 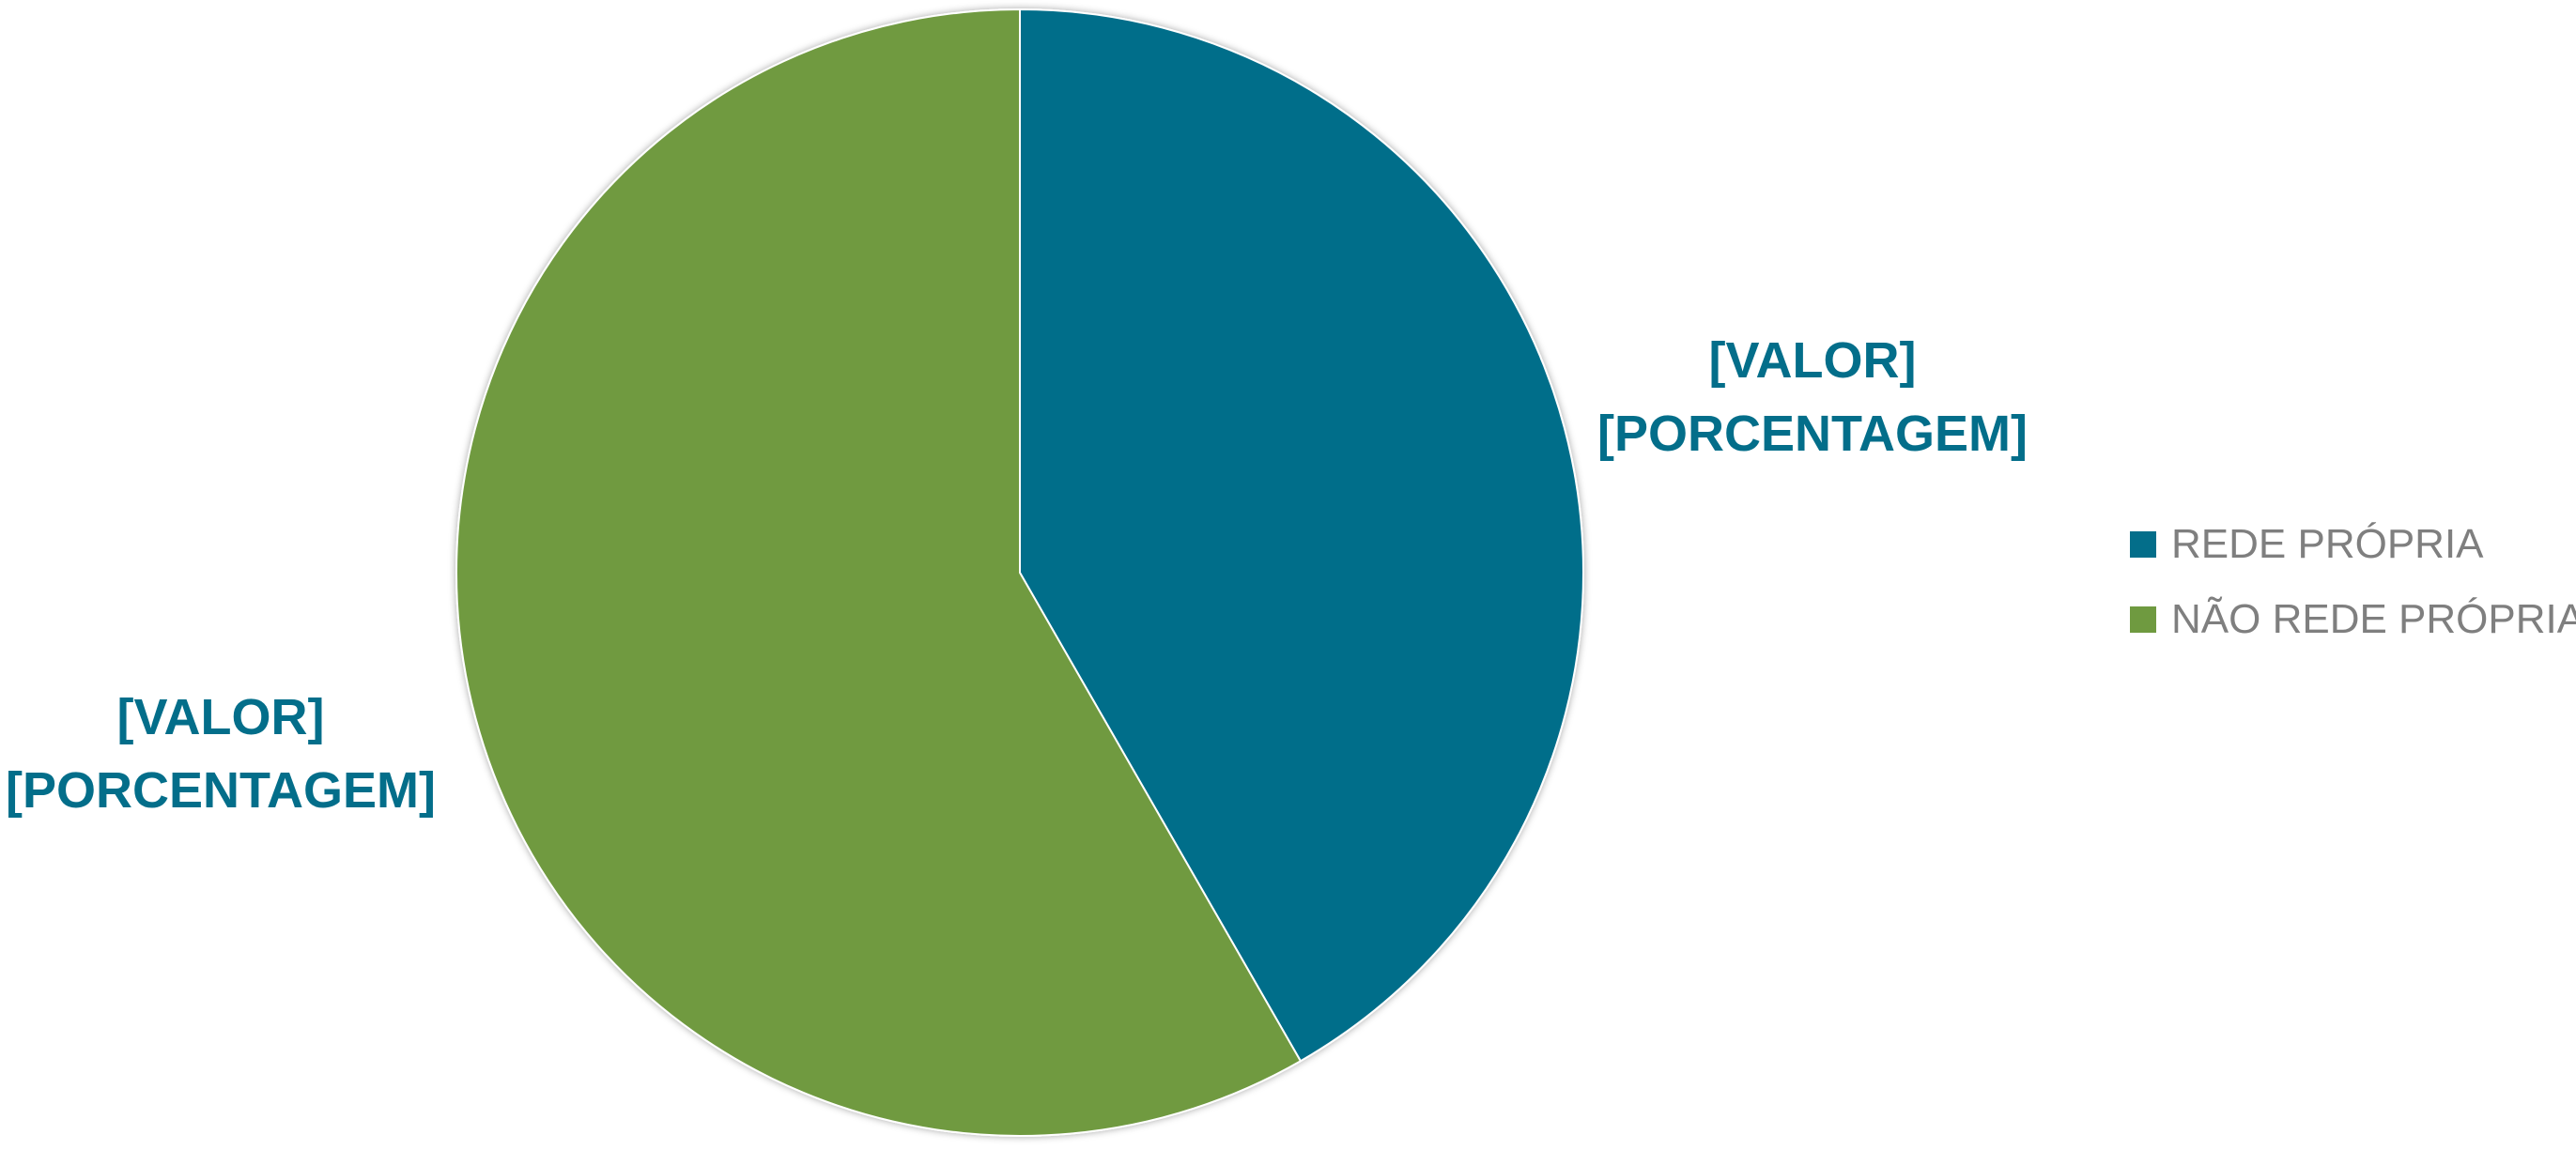 What do you see at coordinates (1812, 397) in the screenshot?
I see `data-label-rede-propria: [VALOR] [PORCENTAGEM]` at bounding box center [1812, 397].